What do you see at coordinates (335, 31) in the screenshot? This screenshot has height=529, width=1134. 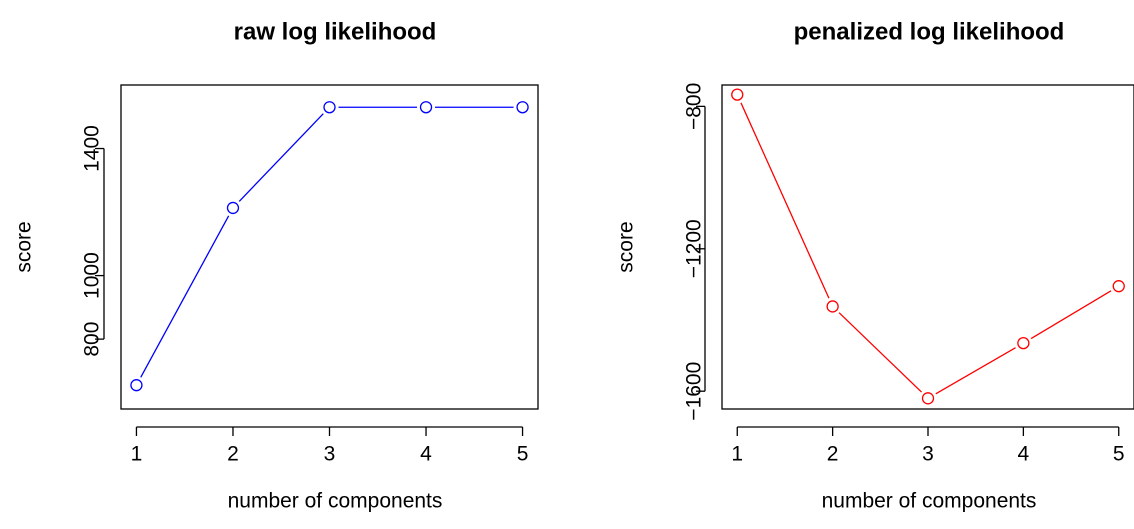 I see `chart-title: raw log likelihood` at bounding box center [335, 31].